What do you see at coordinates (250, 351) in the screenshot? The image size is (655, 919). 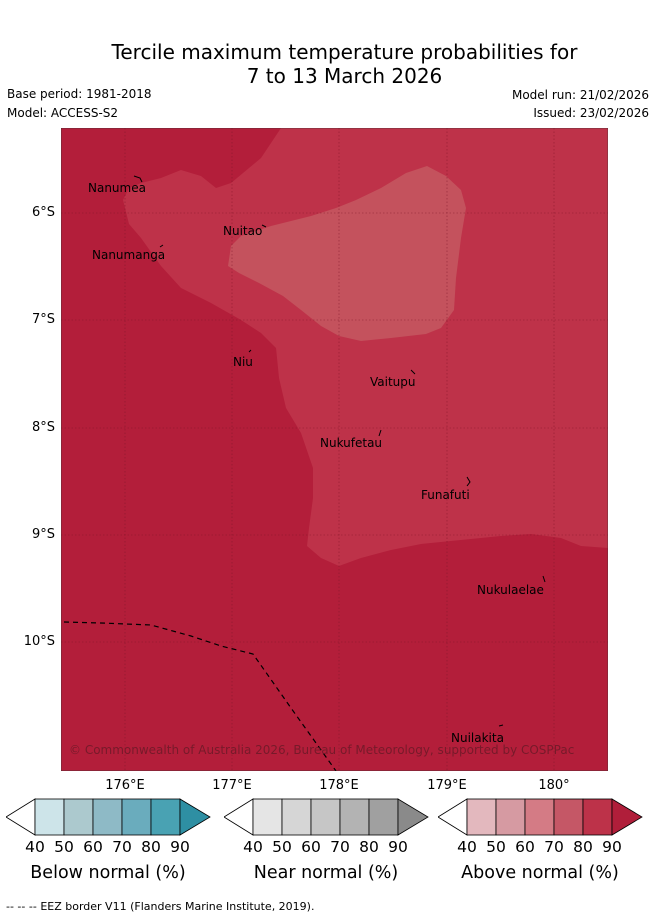 I see `island-niu` at bounding box center [250, 351].